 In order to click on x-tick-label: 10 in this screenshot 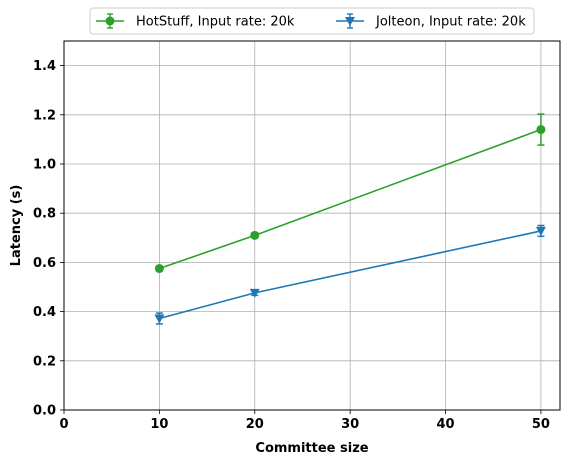, I will do `click(159, 424)`.